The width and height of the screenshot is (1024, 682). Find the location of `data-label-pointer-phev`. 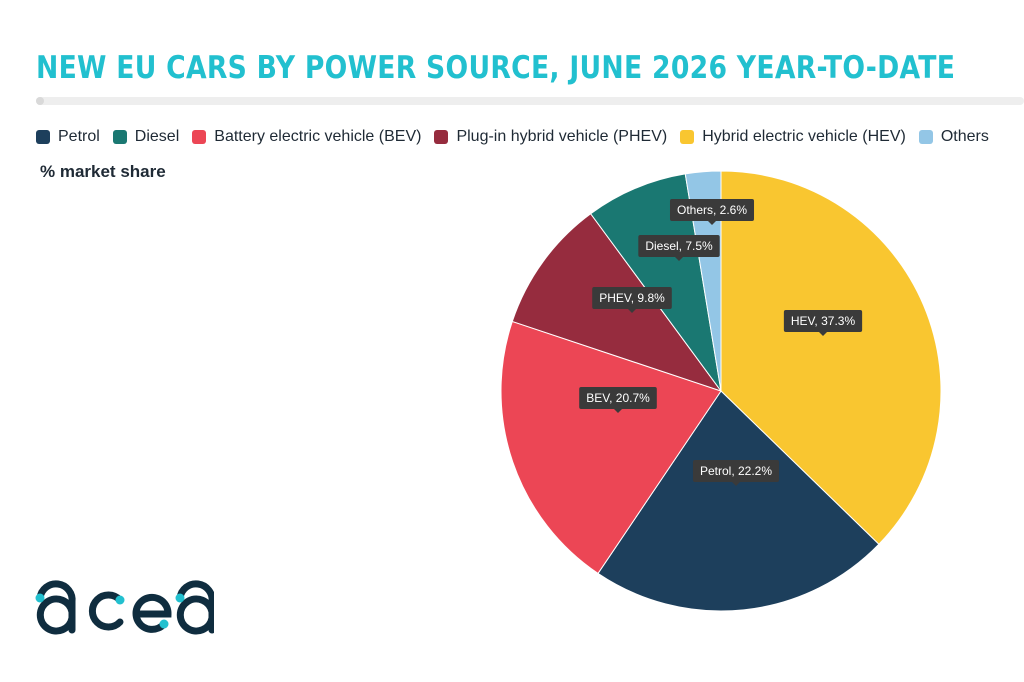

data-label-pointer-phev is located at coordinates (632, 311).